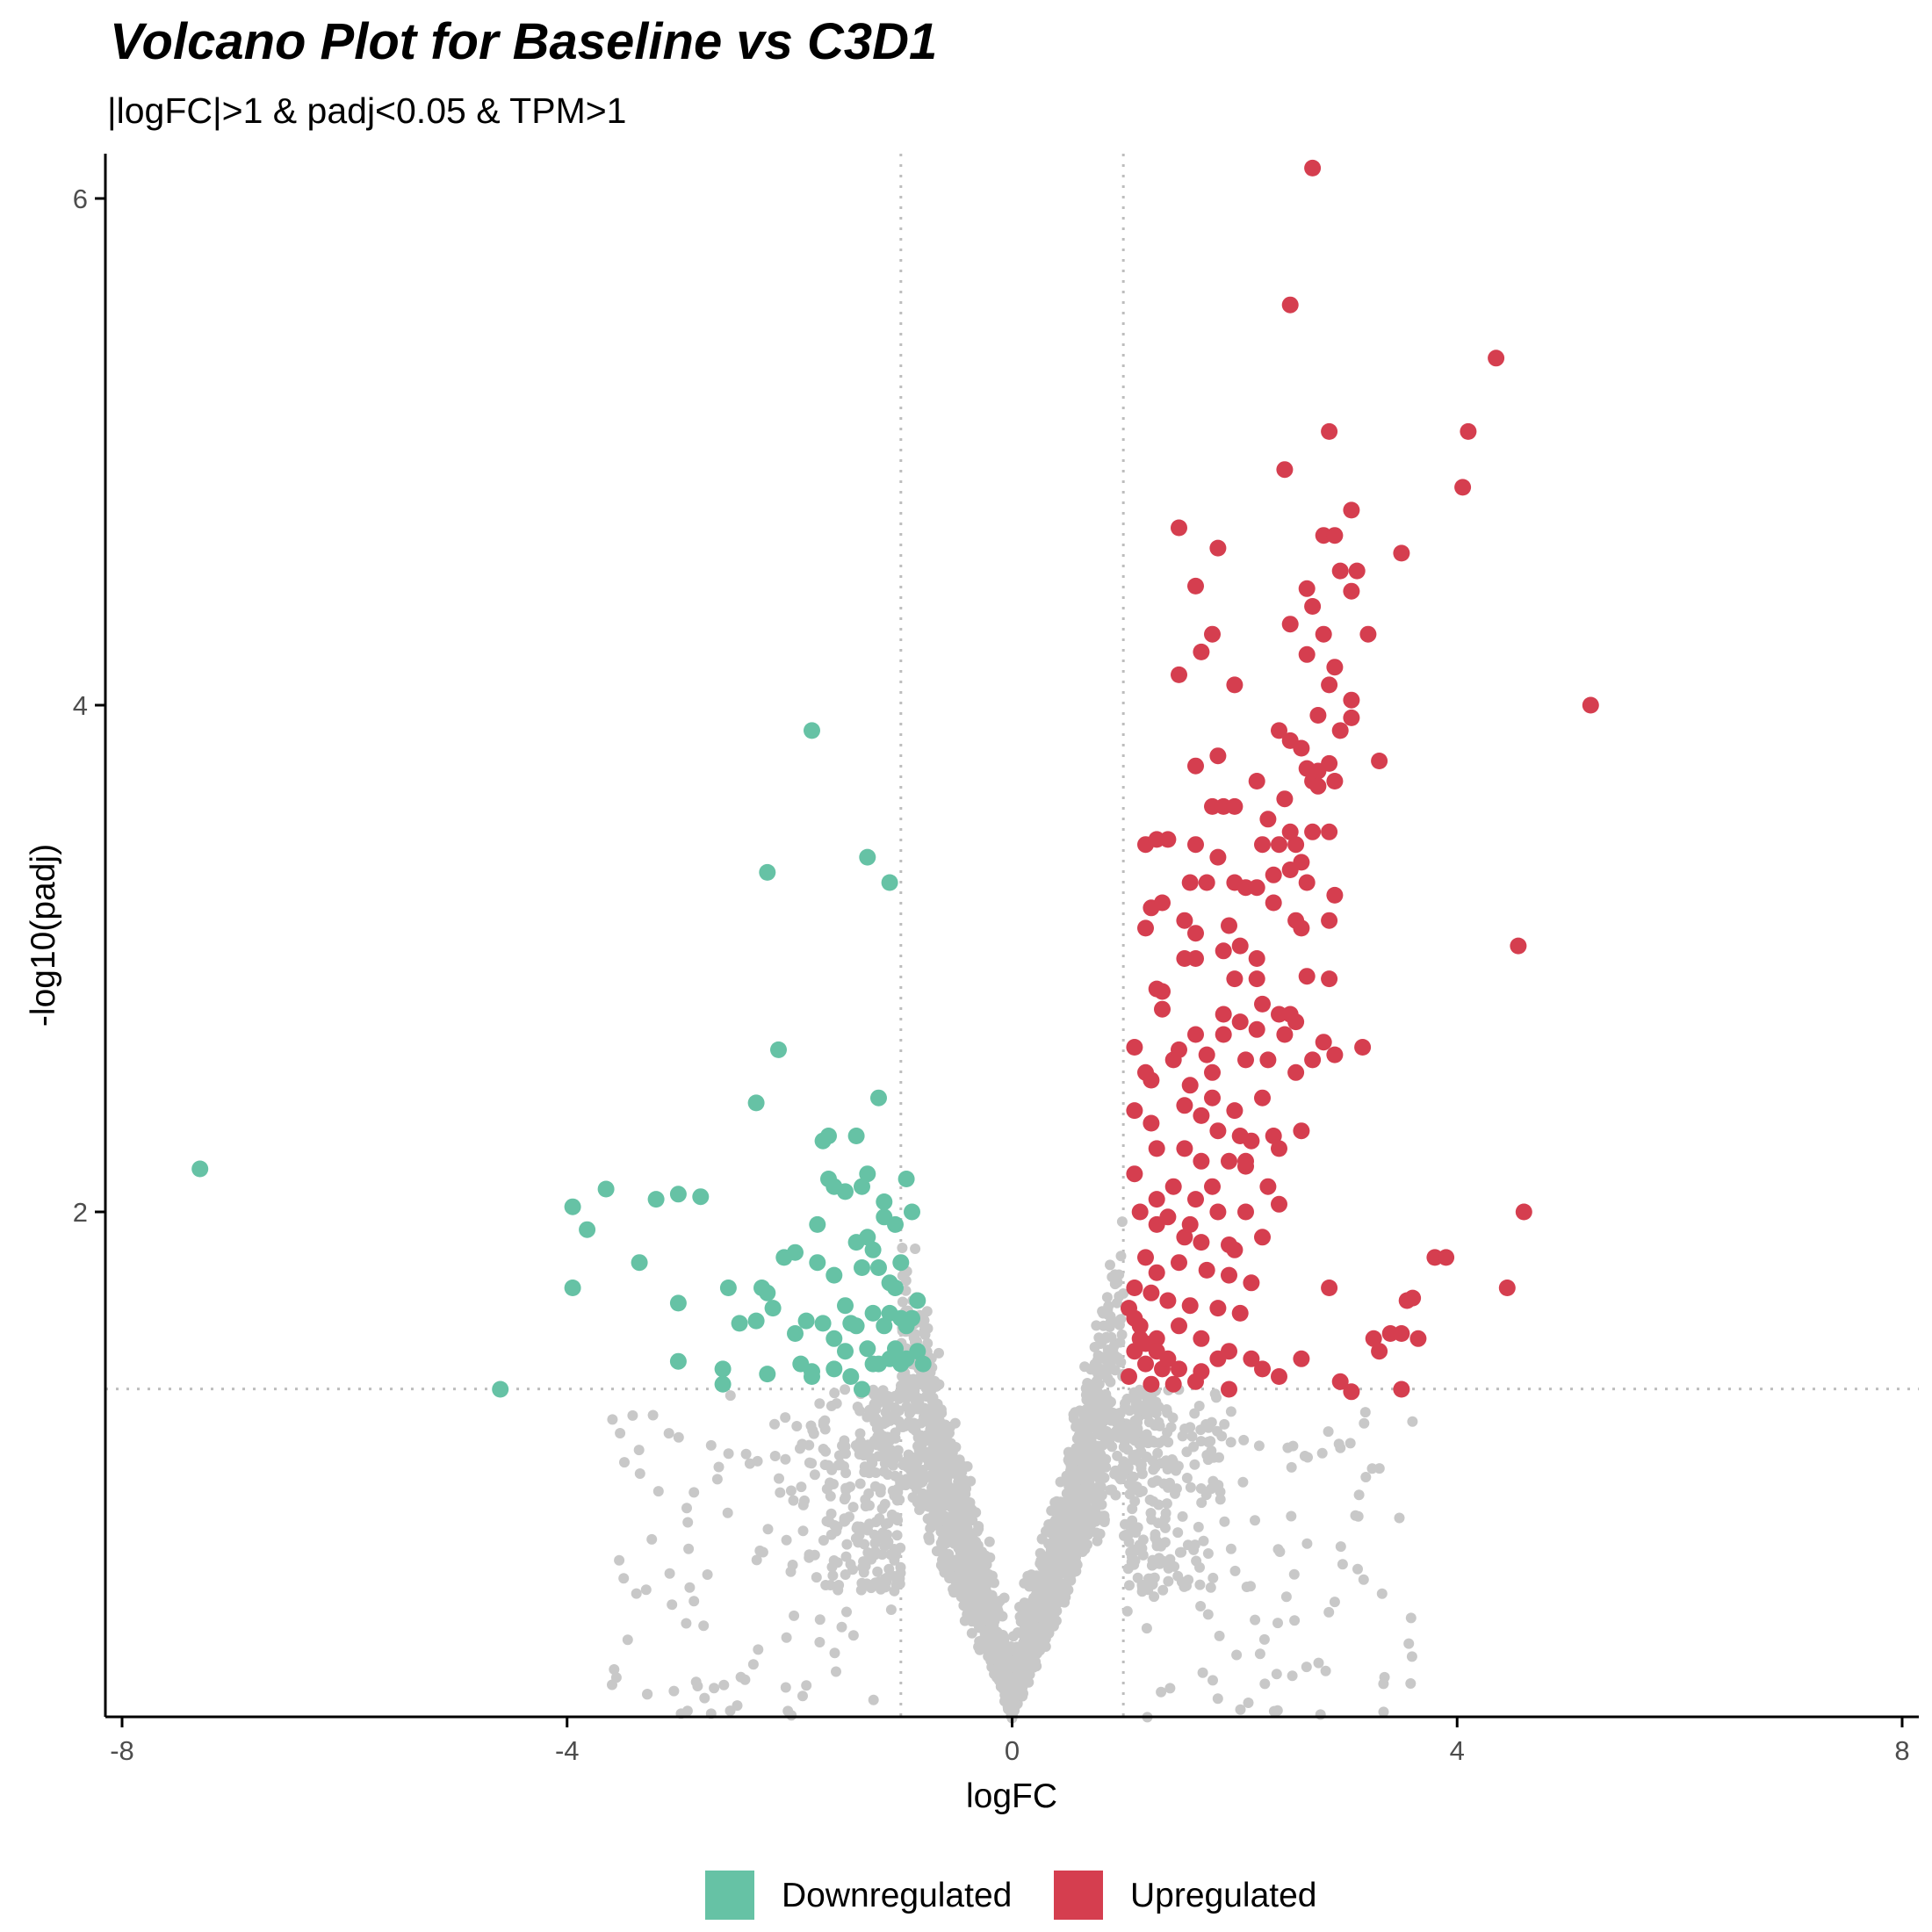 The image size is (1932, 1932). Describe the element at coordinates (523, 41) in the screenshot. I see `chart-title: Volcano Plot for Baseline vs C3D1` at that location.